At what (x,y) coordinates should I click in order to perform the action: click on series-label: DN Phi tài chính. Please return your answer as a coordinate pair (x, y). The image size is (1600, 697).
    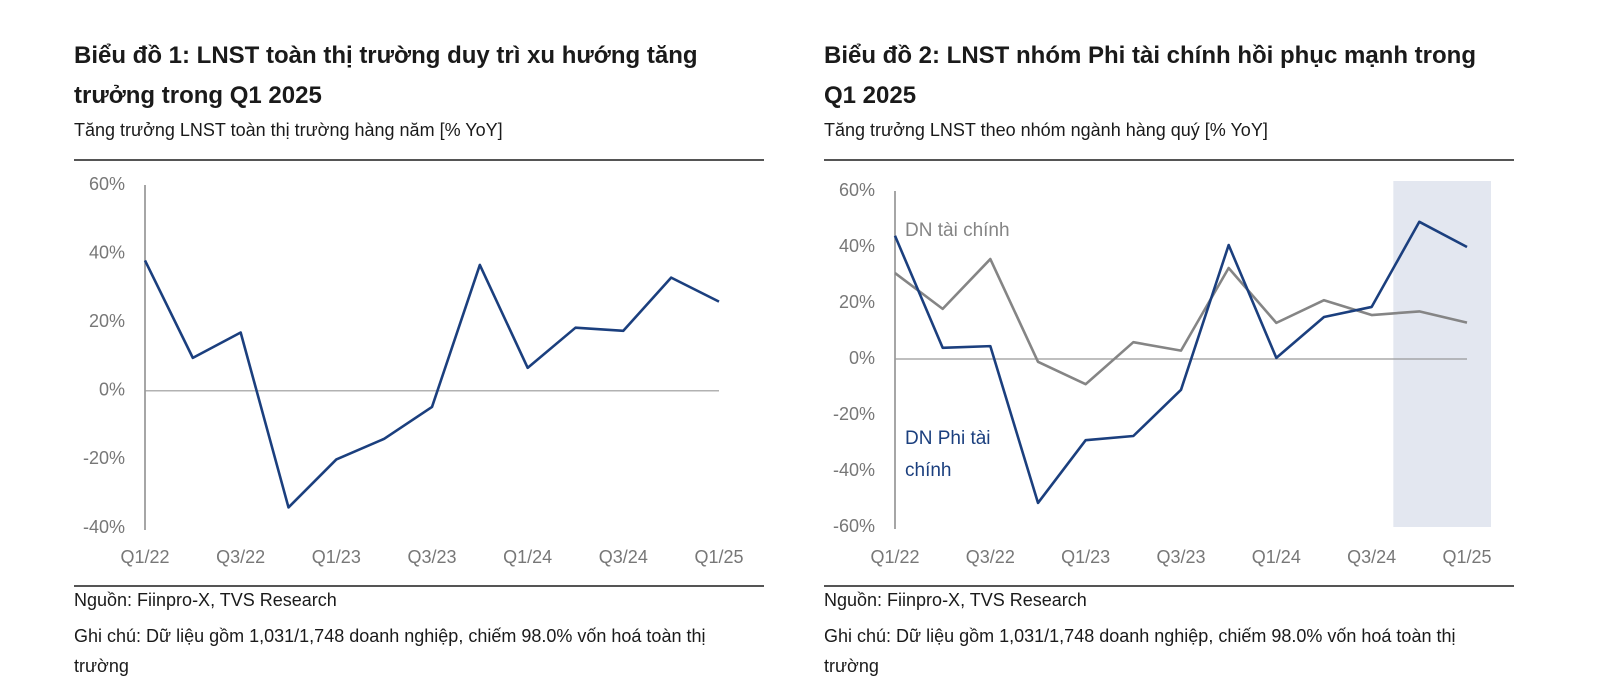
    Looking at the image, I should click on (948, 454).